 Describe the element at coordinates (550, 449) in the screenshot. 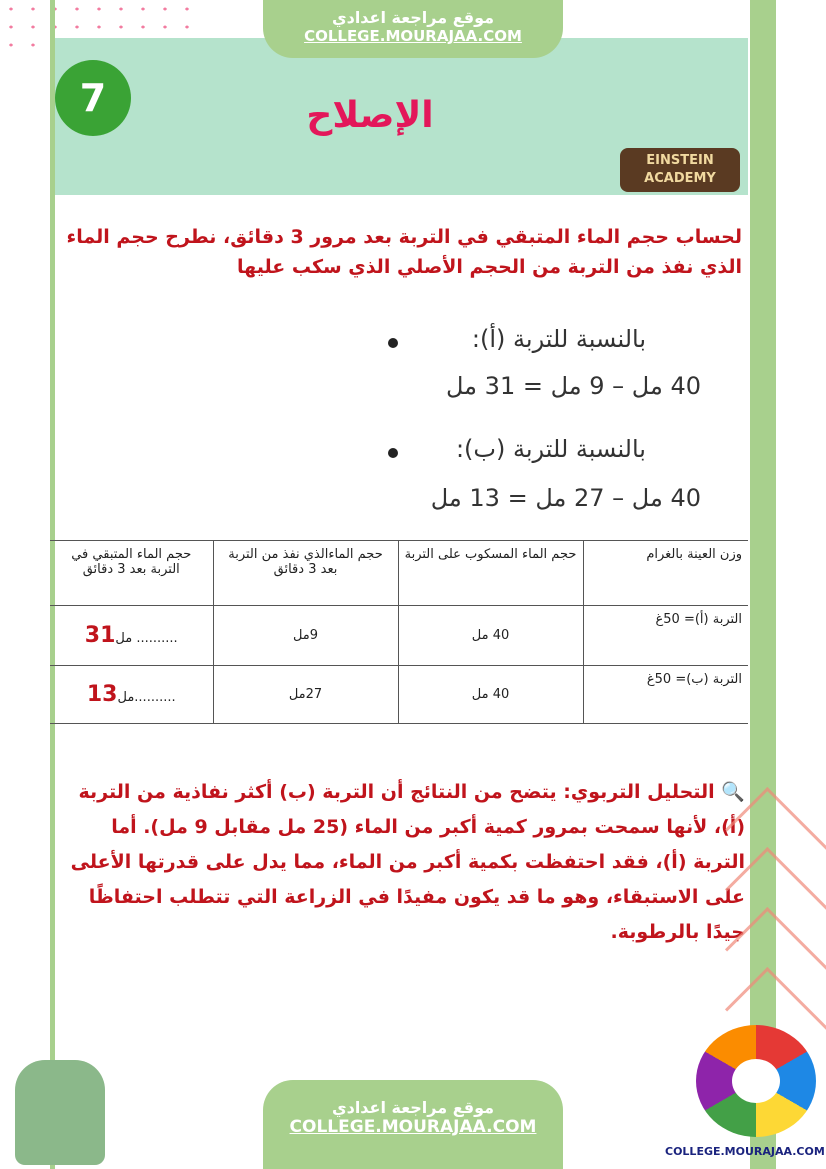

I see `bullet-label-b: بالنسبة للتربة (ب):` at that location.